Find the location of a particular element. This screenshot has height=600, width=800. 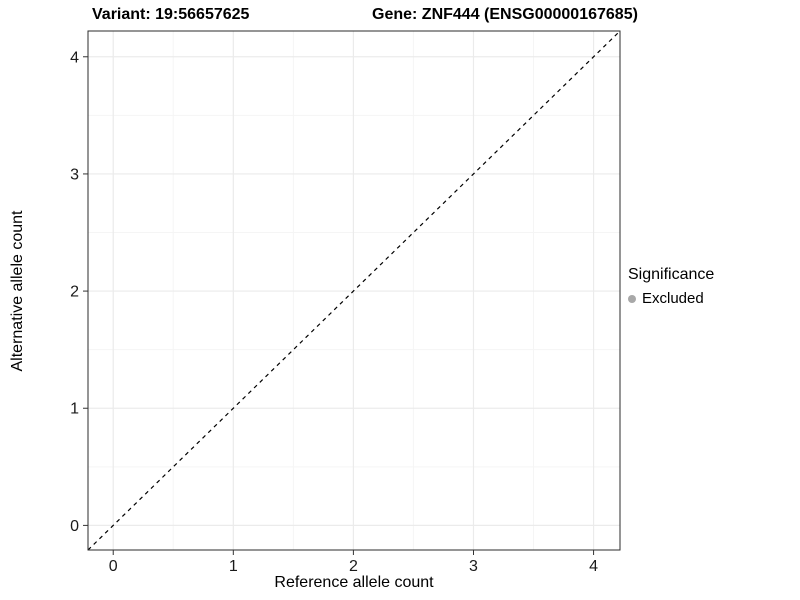

x-tick-label: 4 is located at coordinates (593, 566).